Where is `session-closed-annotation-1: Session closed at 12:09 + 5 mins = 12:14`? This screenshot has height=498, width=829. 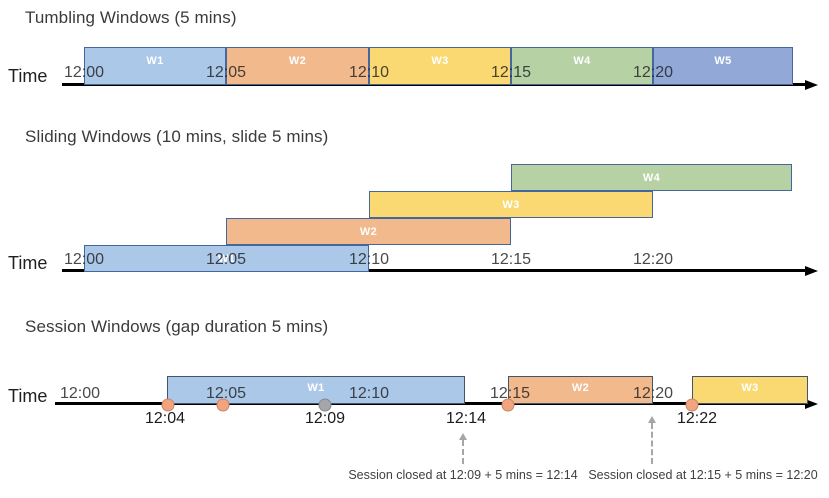
session-closed-annotation-1: Session closed at 12:09 + 5 mins = 12:14 is located at coordinates (463, 475).